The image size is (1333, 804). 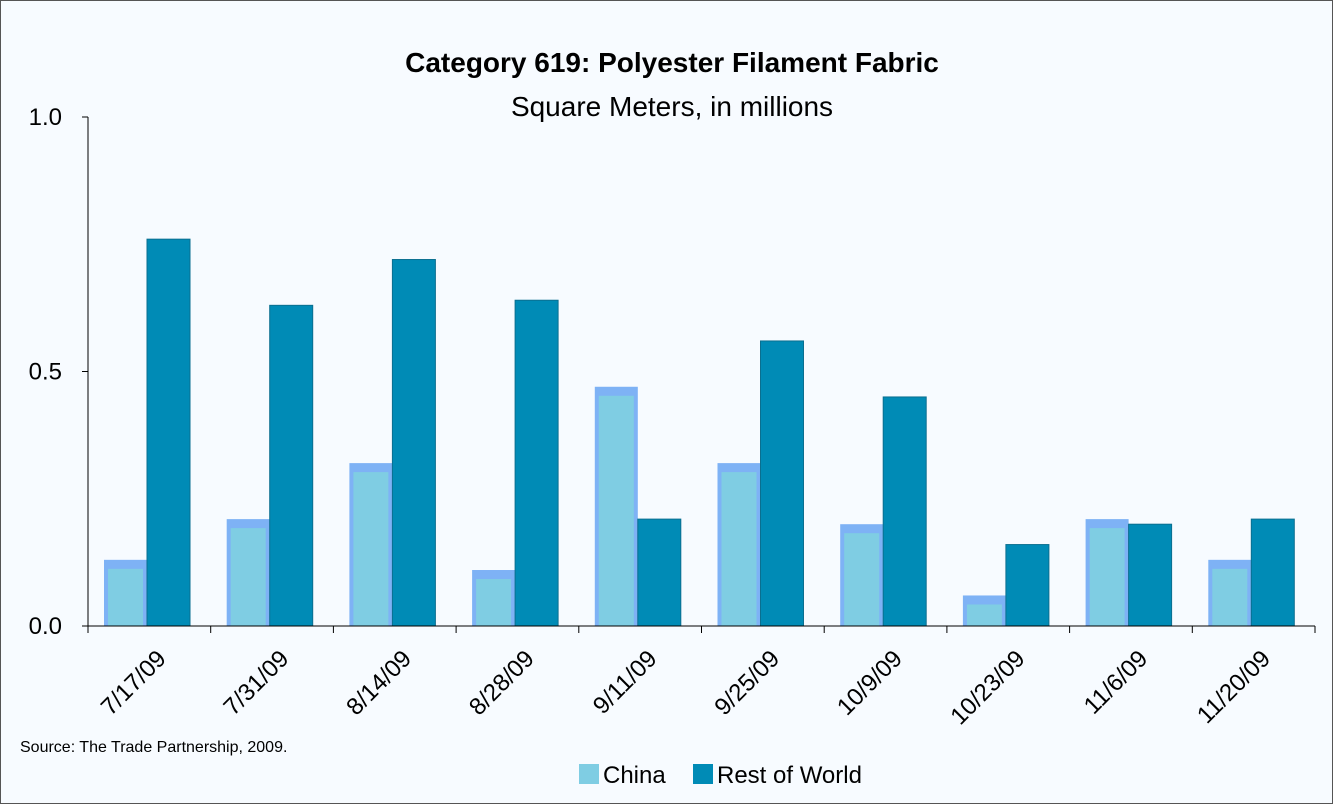 I want to click on y-tick-label: 1.0, so click(x=45, y=117).